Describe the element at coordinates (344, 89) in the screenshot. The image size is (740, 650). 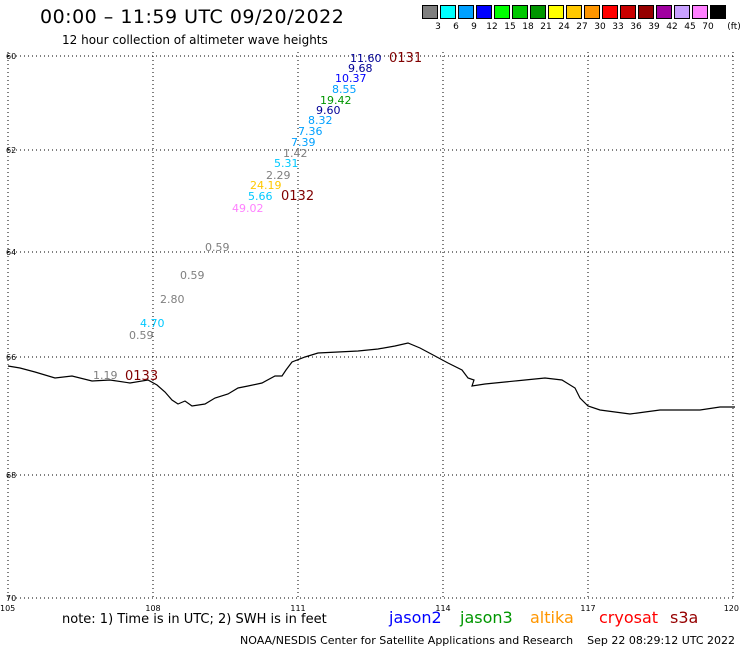
I see `wave-height-label: 8.55` at that location.